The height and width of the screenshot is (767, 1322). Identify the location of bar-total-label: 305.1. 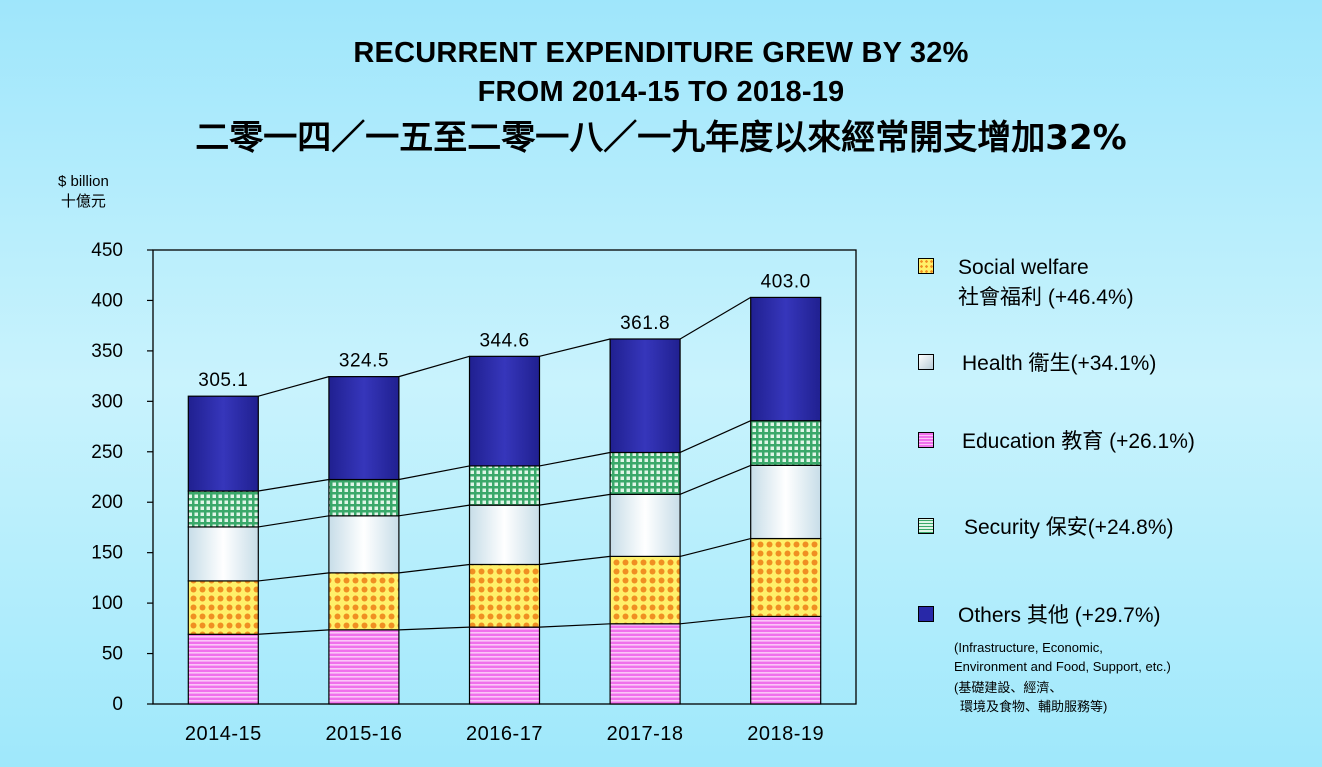
(223, 380).